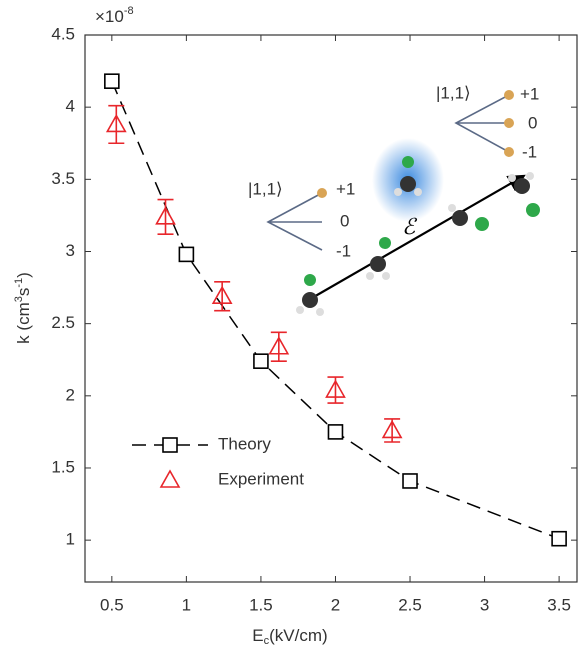 This screenshot has width=587, height=661. What do you see at coordinates (23, 292) in the screenshot?
I see `ylabel-part: s` at bounding box center [23, 292].